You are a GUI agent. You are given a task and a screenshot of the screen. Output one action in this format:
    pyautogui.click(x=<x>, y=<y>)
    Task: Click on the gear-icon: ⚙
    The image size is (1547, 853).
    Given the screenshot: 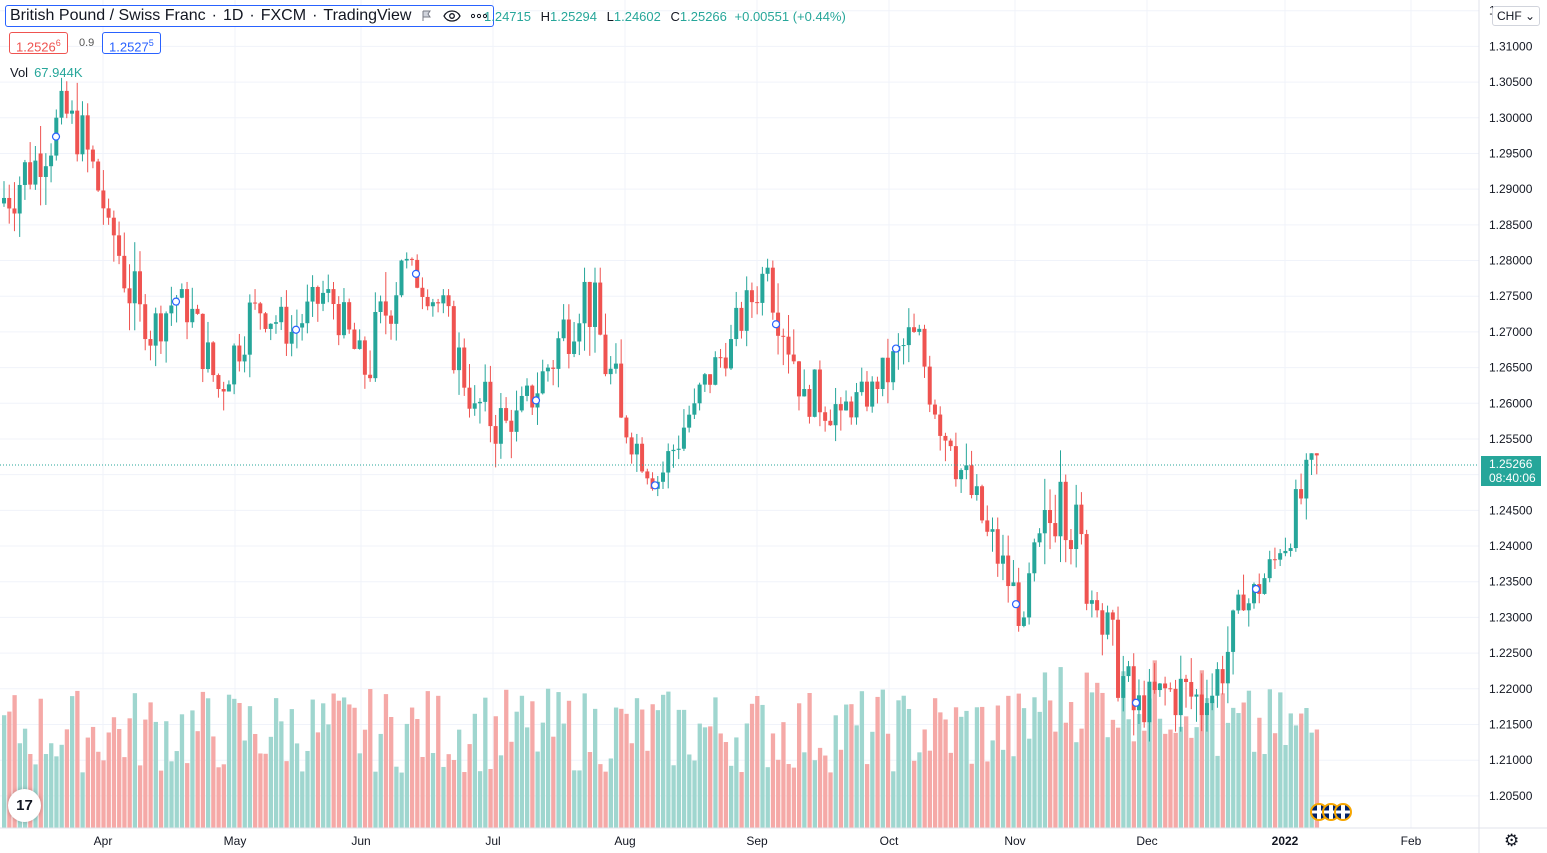 What is the action you would take?
    pyautogui.click(x=1512, y=840)
    